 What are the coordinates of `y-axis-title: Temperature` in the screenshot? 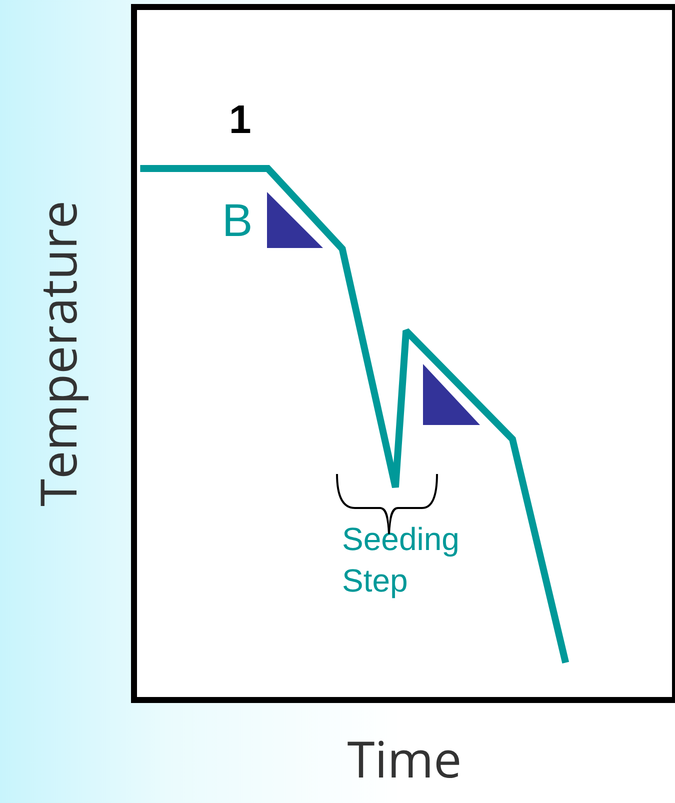 It's located at (58, 353).